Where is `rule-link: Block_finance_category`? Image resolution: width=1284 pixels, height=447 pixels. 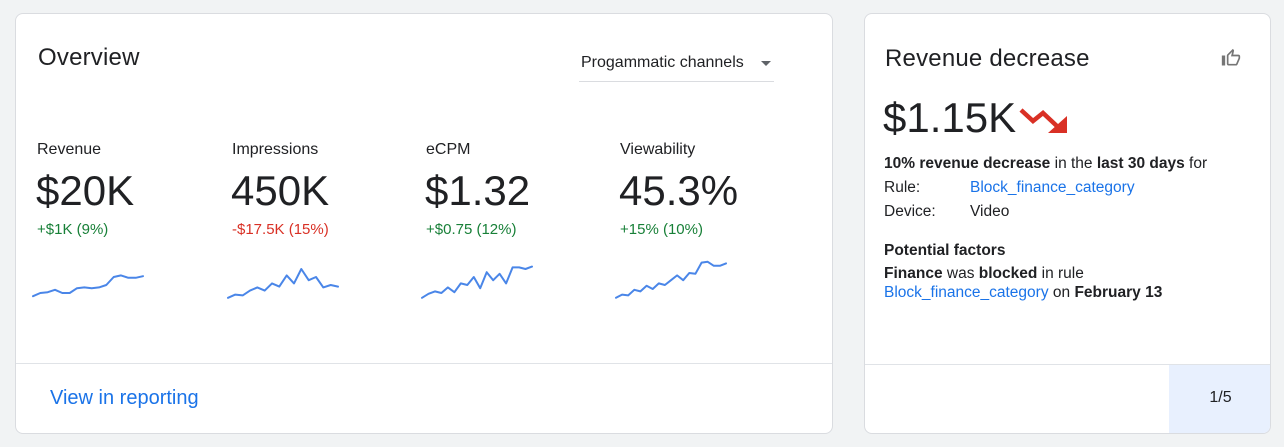
rule-link: Block_finance_category is located at coordinates (1052, 187).